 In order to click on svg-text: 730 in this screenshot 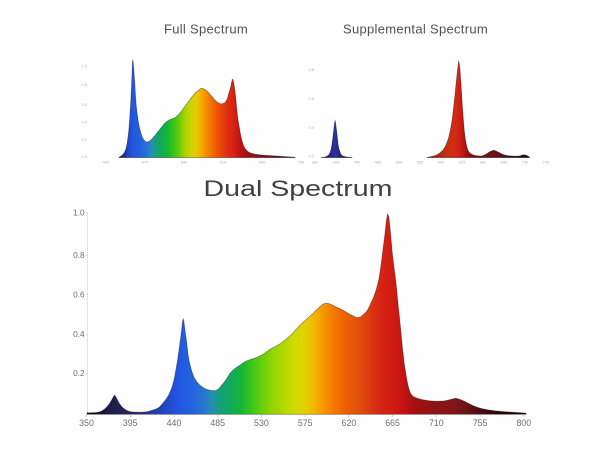, I will do `click(525, 162)`.